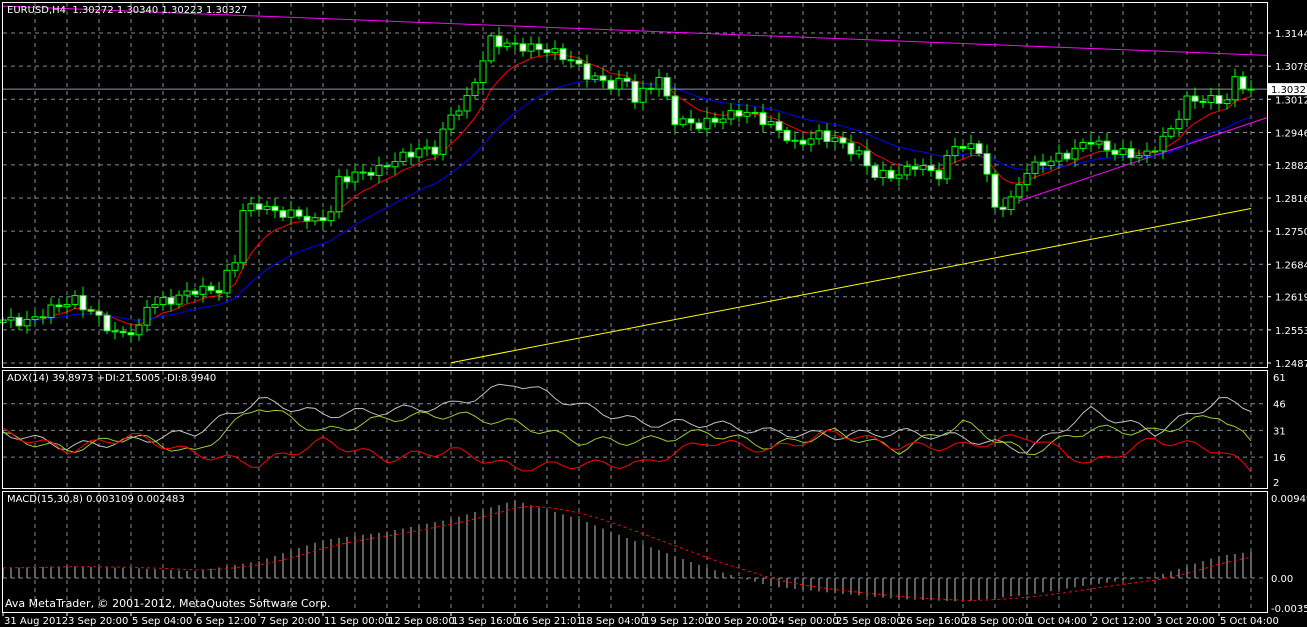 The image size is (1307, 627). I want to click on time-tick-label: 24 Sep 00:00, so click(805, 621).